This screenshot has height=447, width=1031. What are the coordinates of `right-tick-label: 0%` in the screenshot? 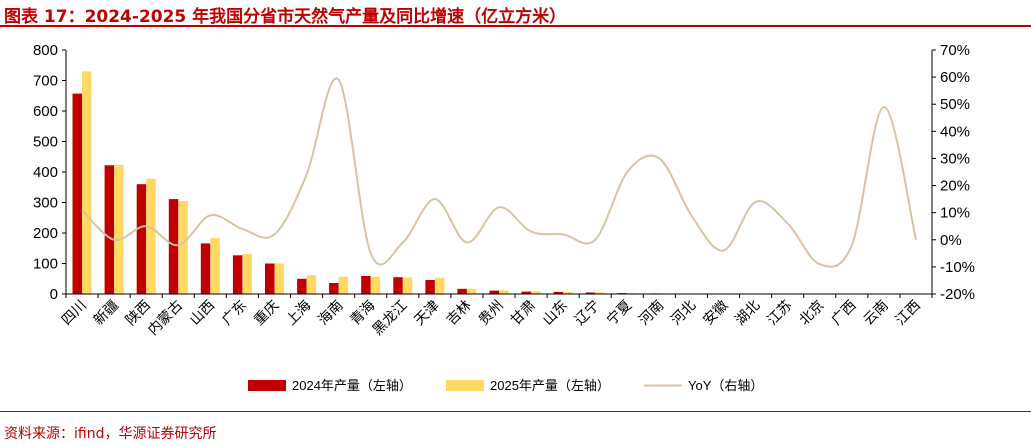 It's located at (951, 240).